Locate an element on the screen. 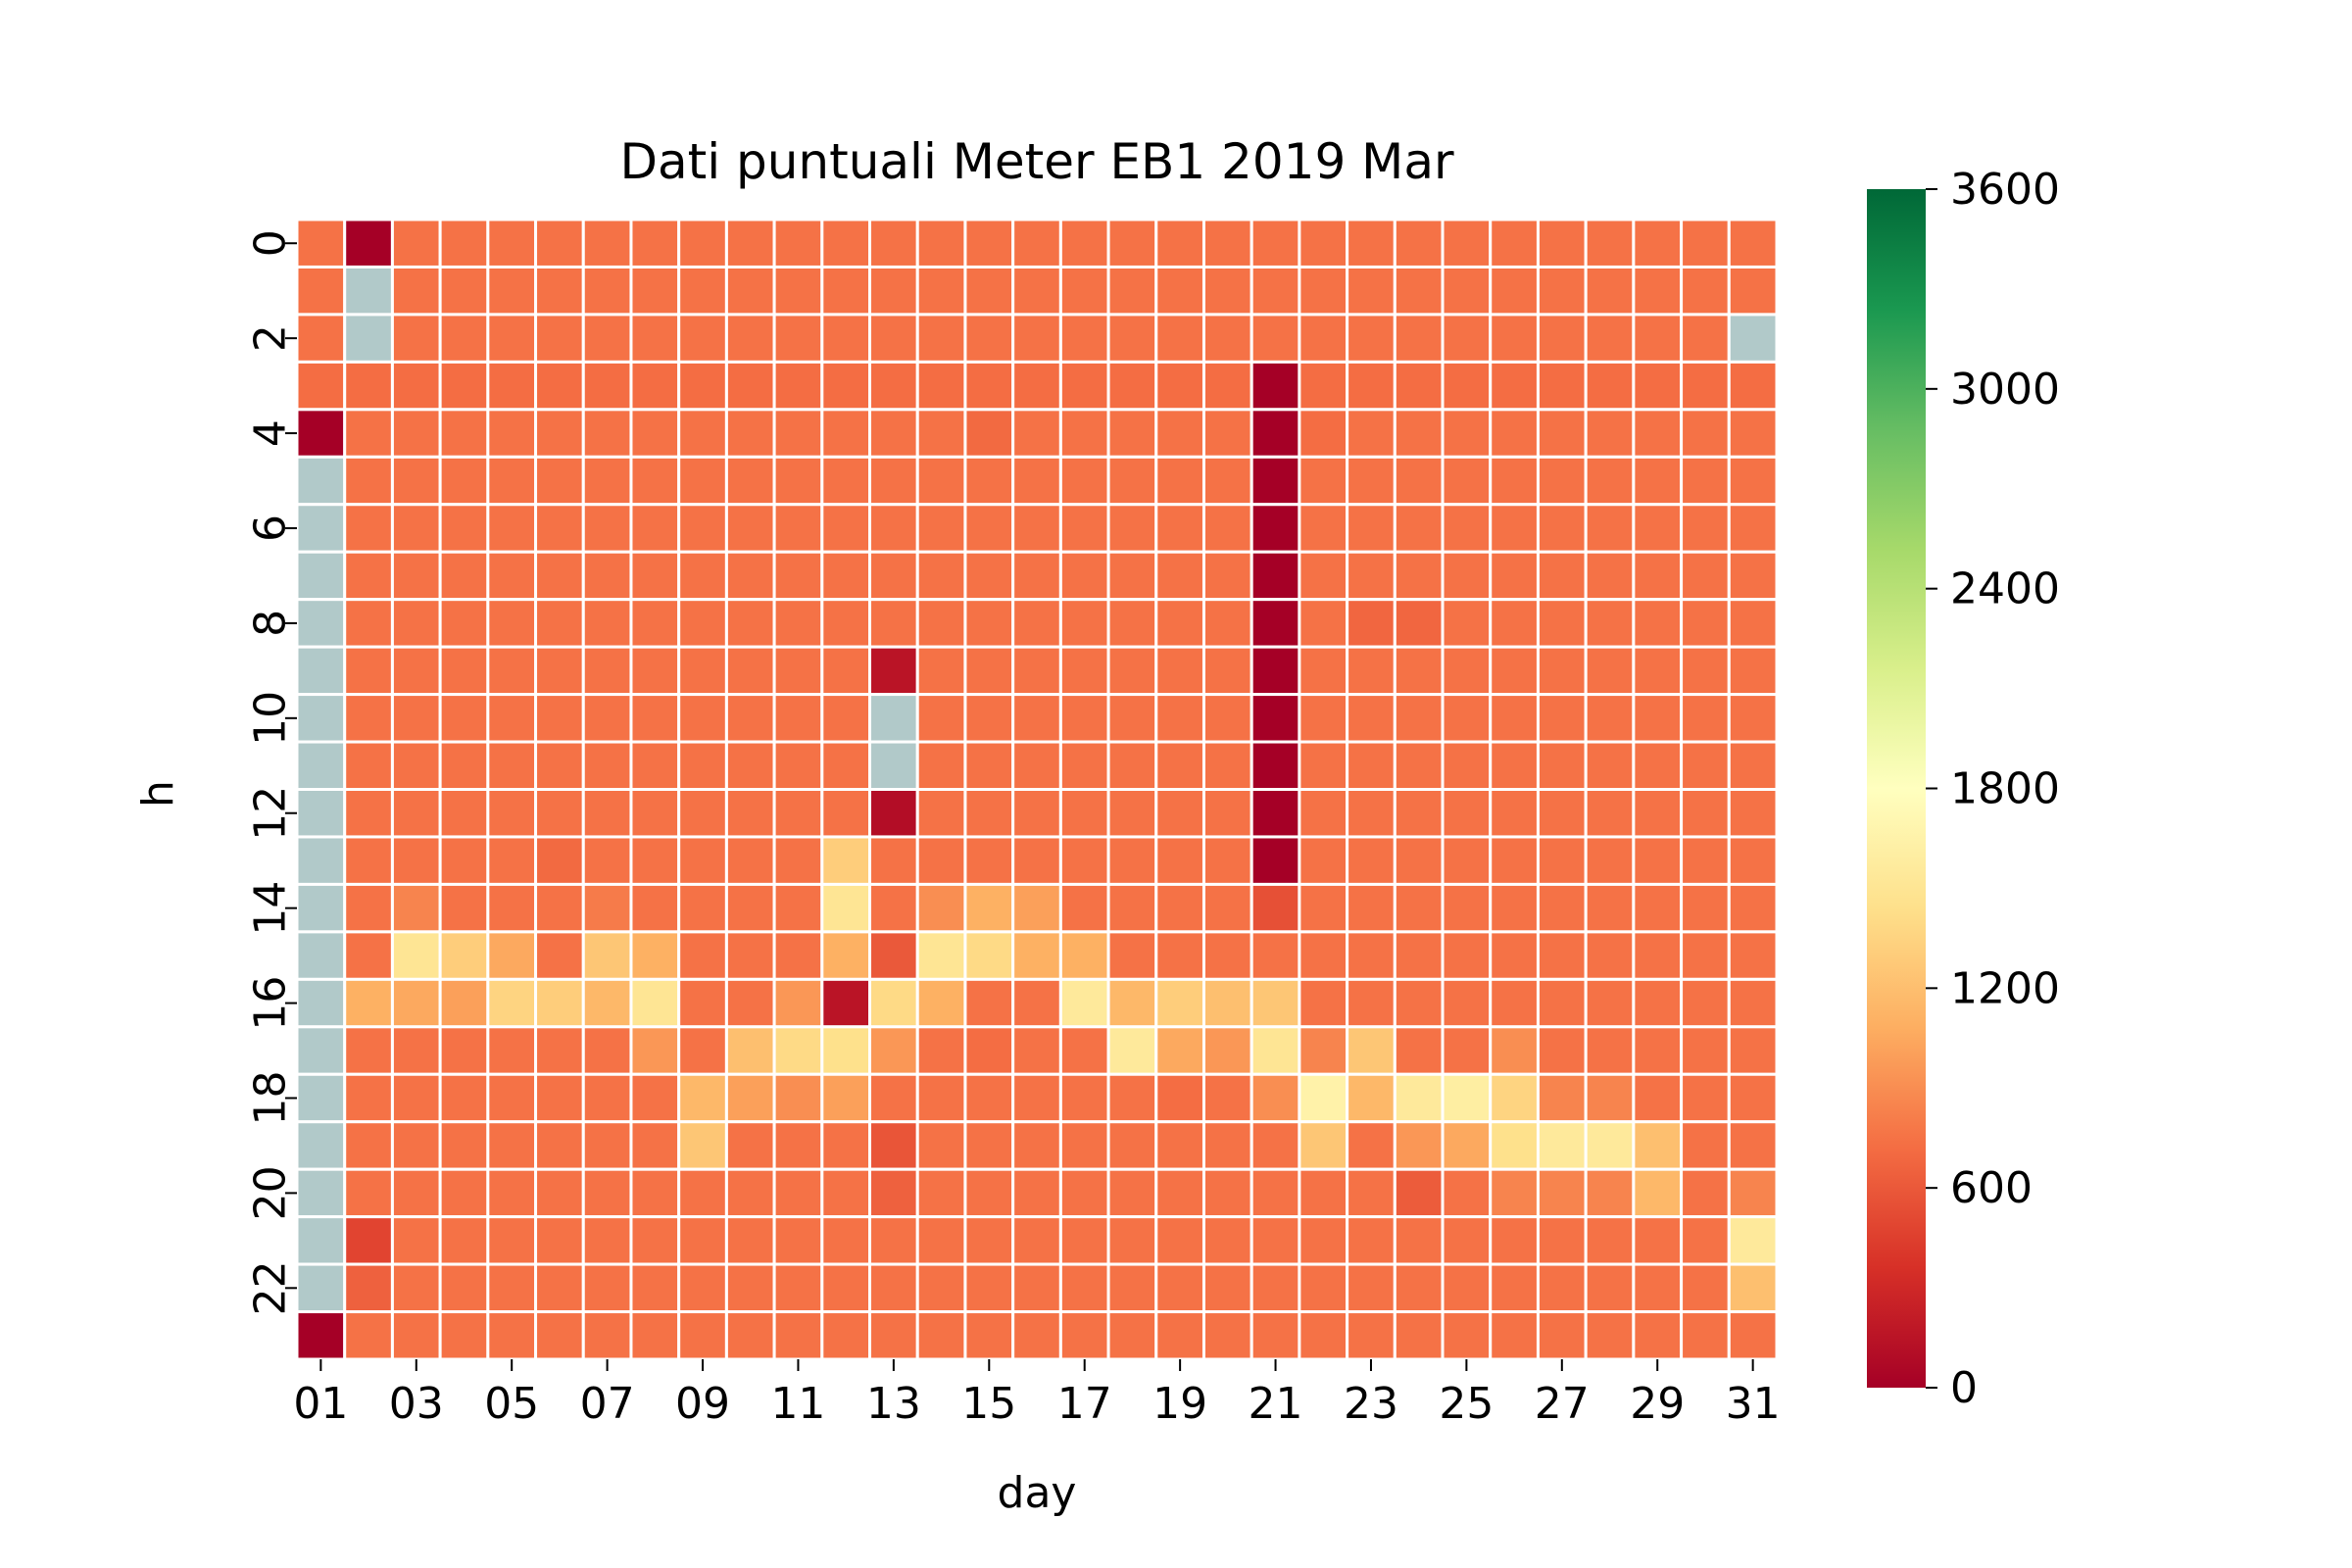 The image size is (2352, 1568). x-tick-label: 29 is located at coordinates (1657, 1404).